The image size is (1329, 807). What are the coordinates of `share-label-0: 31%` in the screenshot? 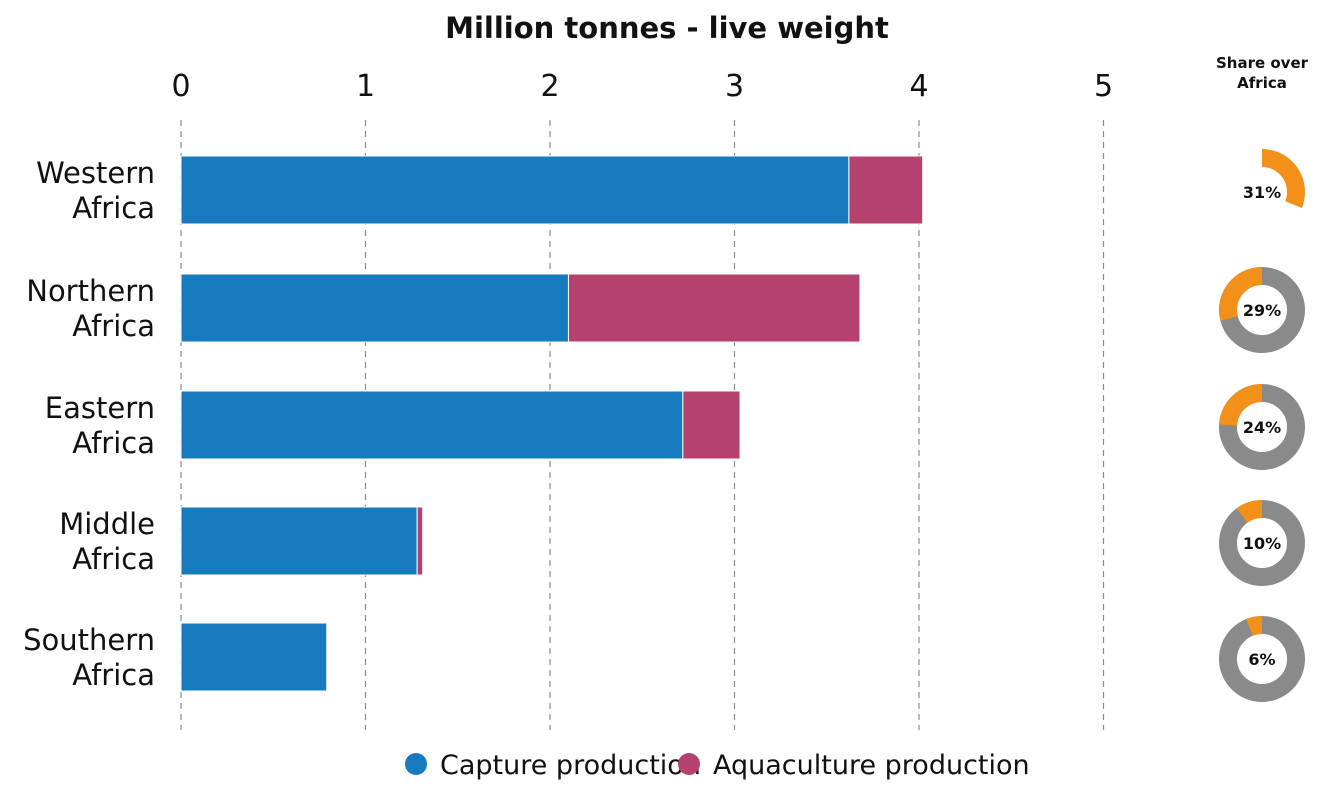 It's located at (1262, 192).